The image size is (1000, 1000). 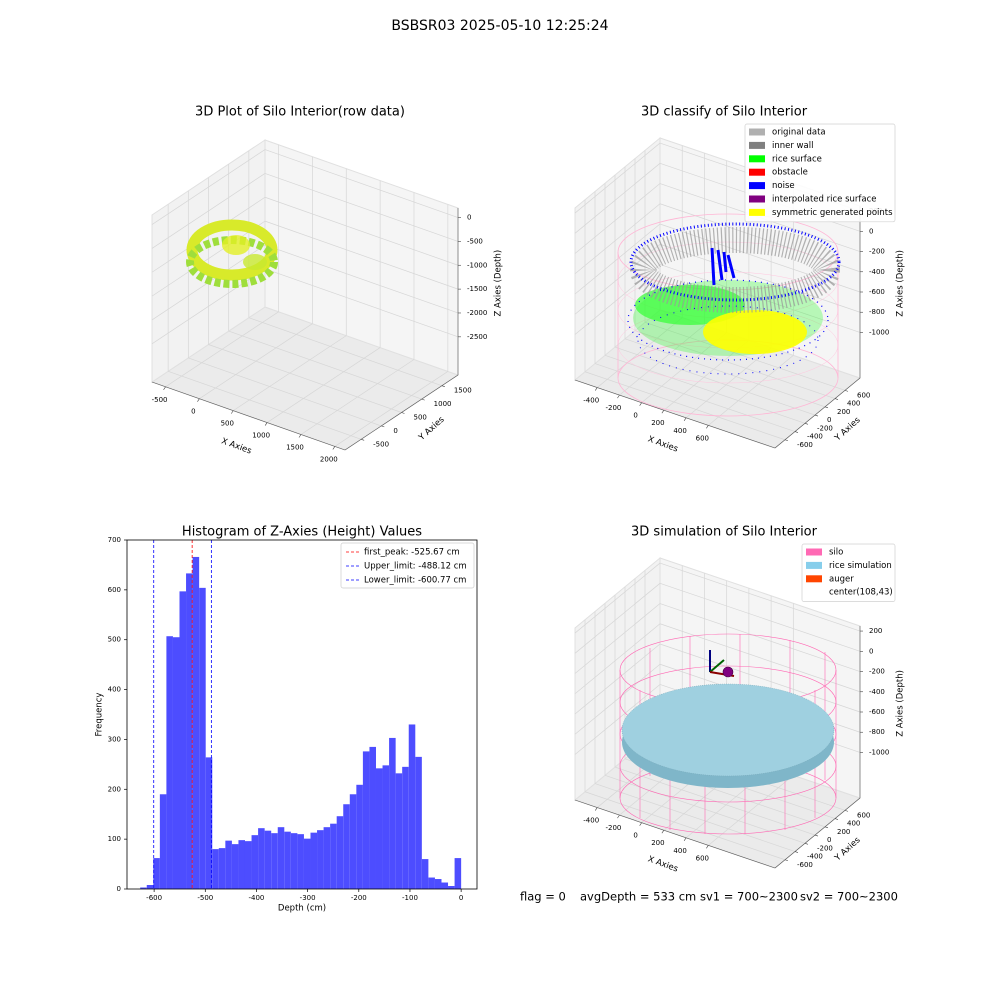 What do you see at coordinates (114, 640) in the screenshot?
I see `y-tick-label: 500` at bounding box center [114, 640].